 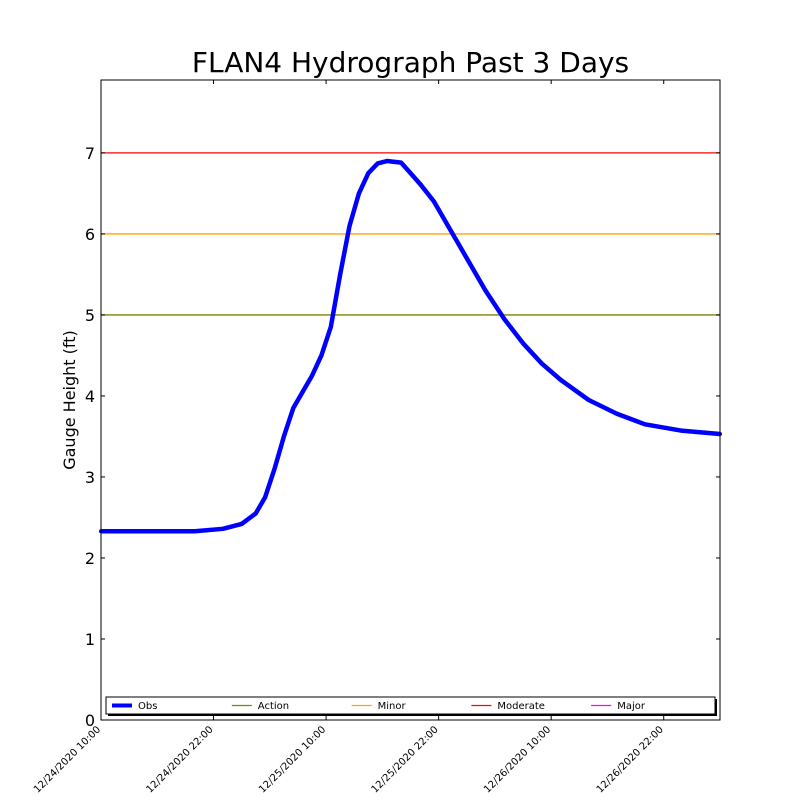 I want to click on y-tick-label: 1, so click(x=90, y=639).